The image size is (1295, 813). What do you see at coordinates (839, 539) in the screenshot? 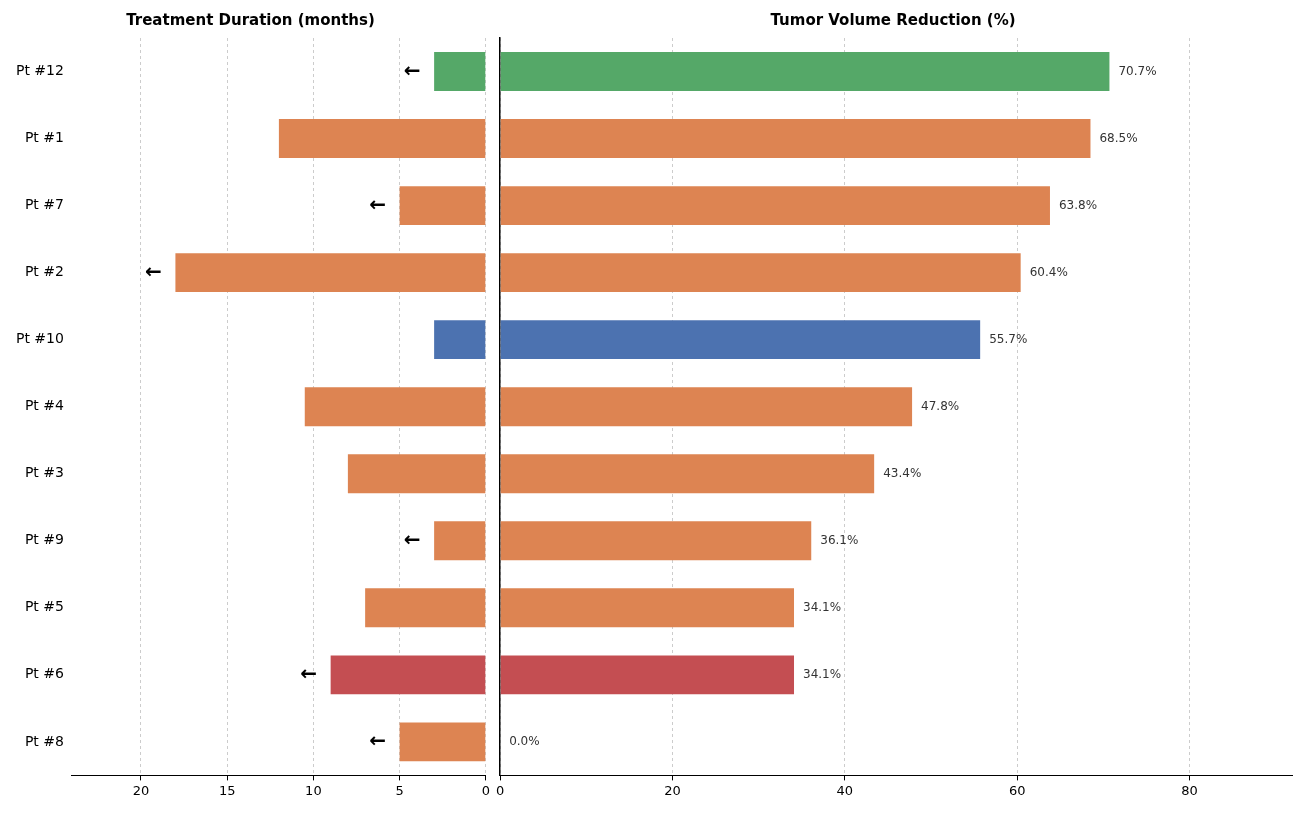
I see `data-label: 36.1%` at bounding box center [839, 539].